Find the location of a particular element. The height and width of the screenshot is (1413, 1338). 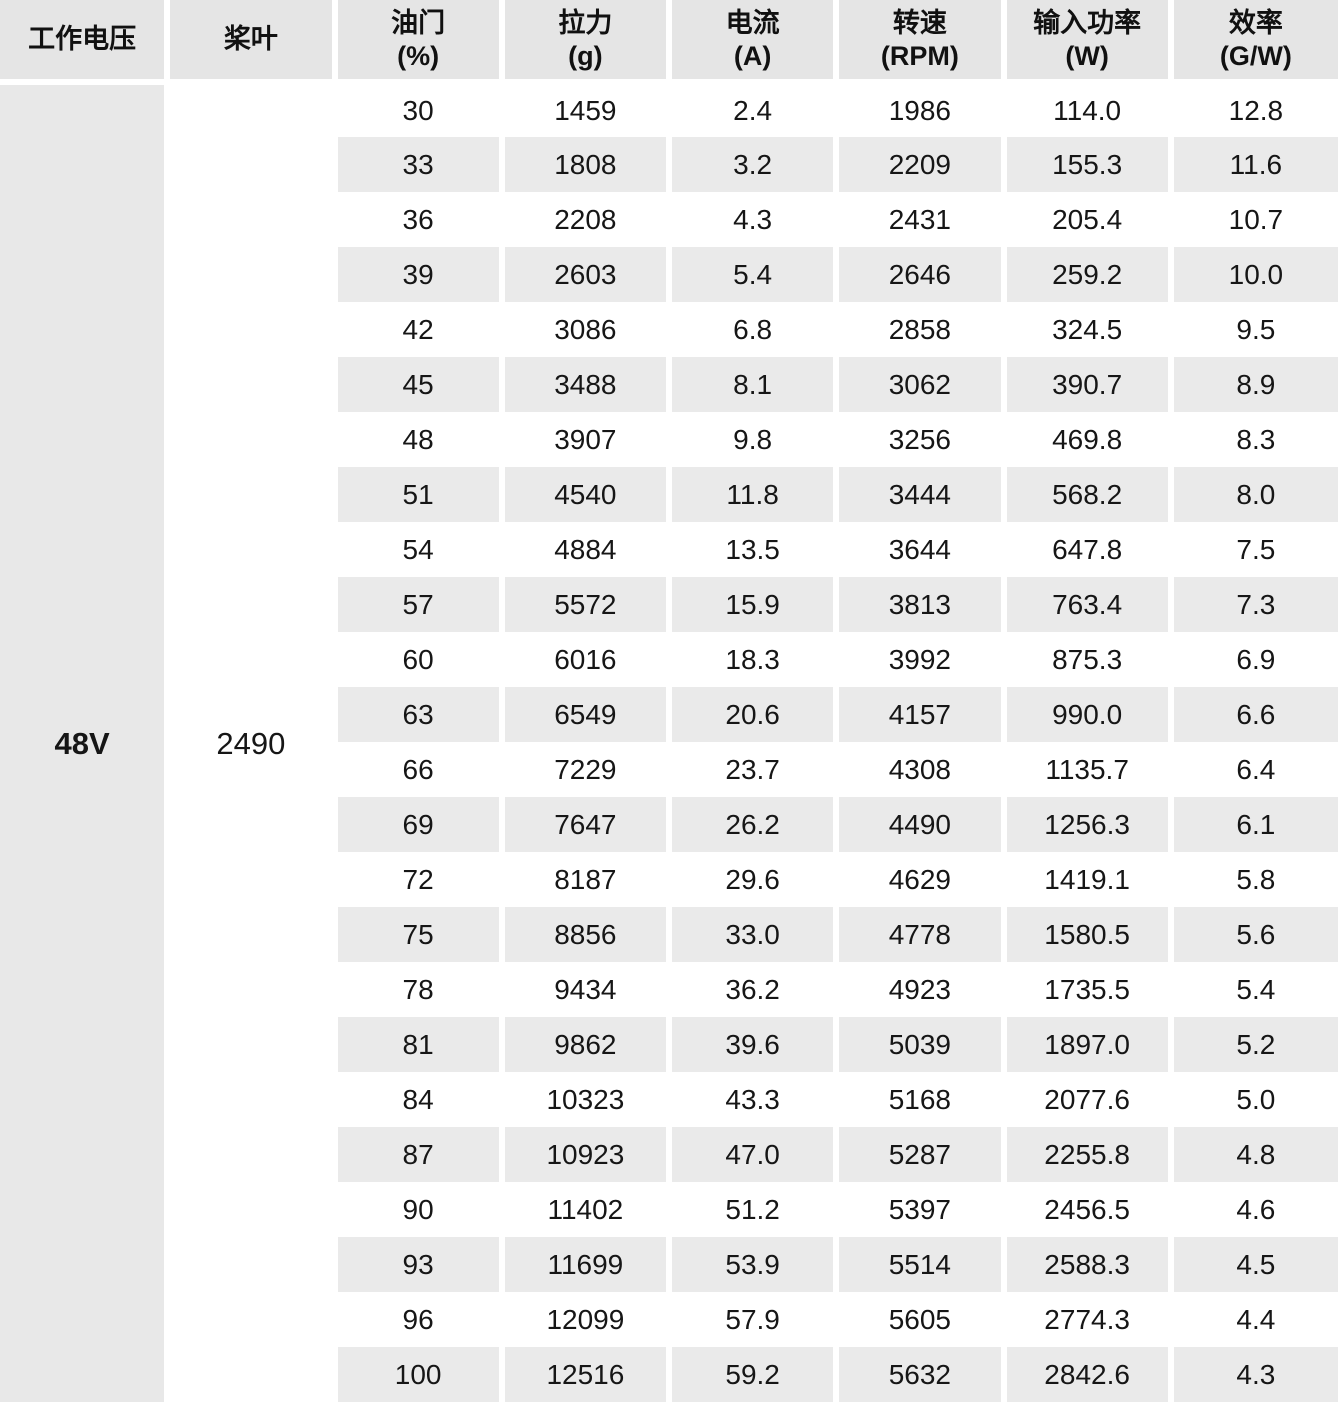

table-row: 81 9862 39.6 5039 1897.0 5.2 is located at coordinates (669, 1044).